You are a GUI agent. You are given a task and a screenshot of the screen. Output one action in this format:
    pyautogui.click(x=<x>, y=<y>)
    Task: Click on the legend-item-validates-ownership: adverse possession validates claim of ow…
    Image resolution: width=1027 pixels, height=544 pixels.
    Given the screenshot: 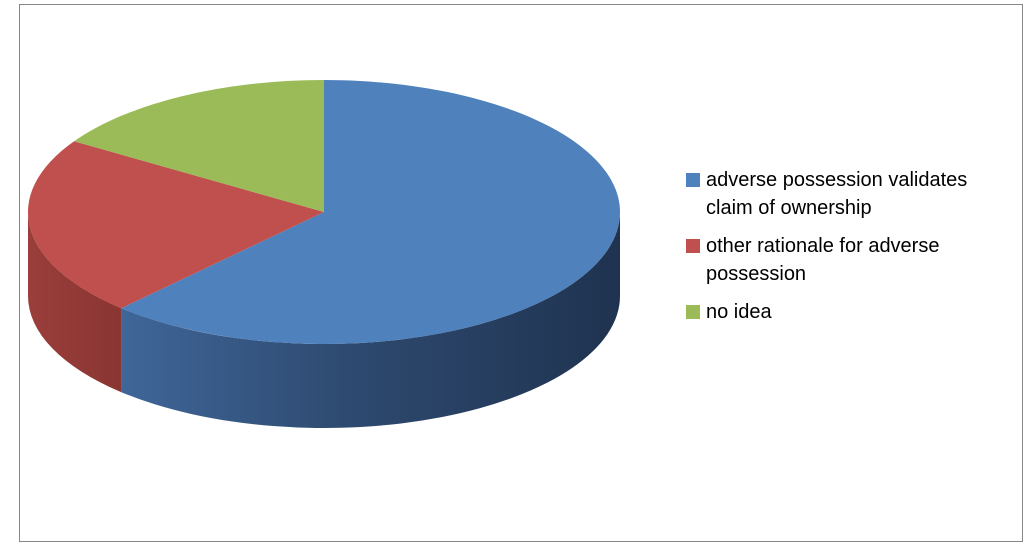 What is the action you would take?
    pyautogui.click(x=851, y=194)
    